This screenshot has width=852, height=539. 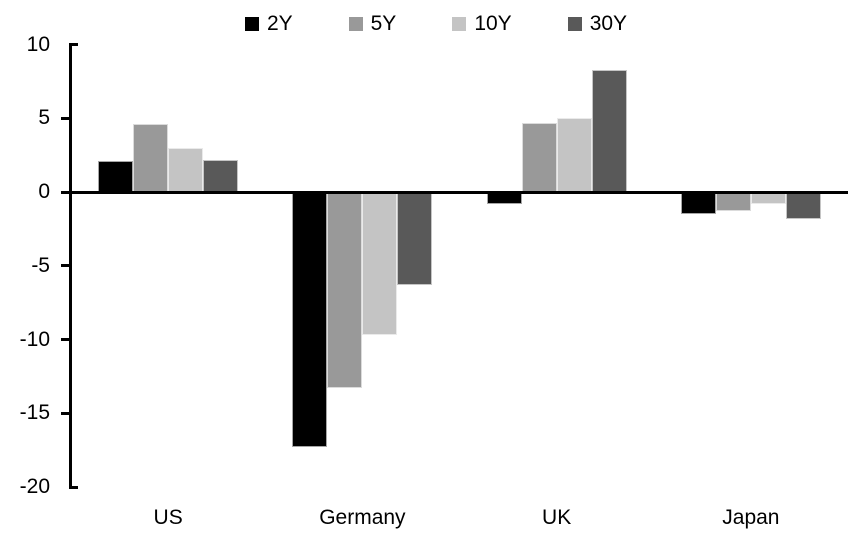 I want to click on legend-swatch-10y-icon, so click(x=459, y=23).